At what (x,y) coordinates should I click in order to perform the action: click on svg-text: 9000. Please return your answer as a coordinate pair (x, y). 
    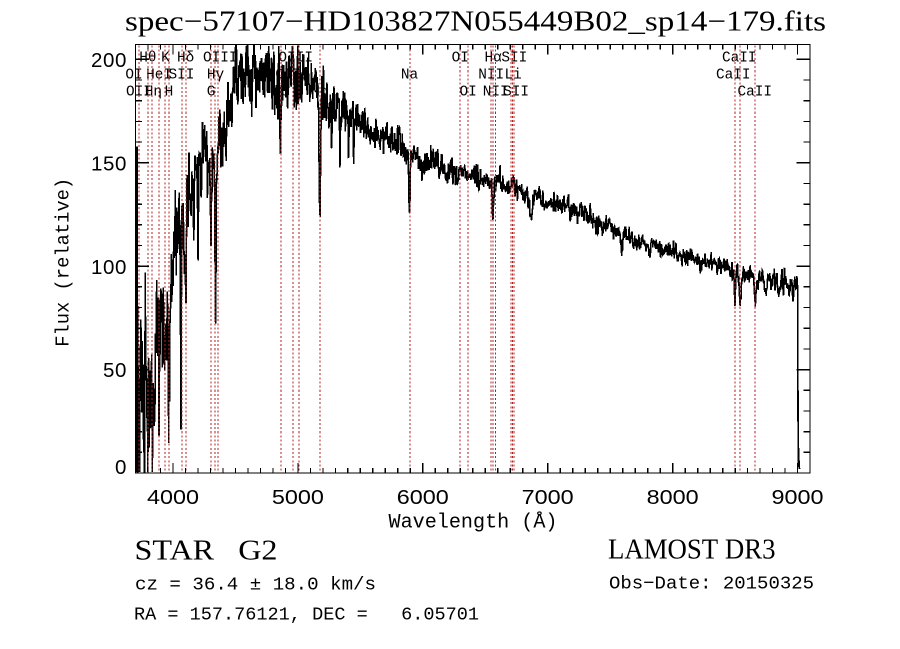
    Looking at the image, I should click on (798, 497).